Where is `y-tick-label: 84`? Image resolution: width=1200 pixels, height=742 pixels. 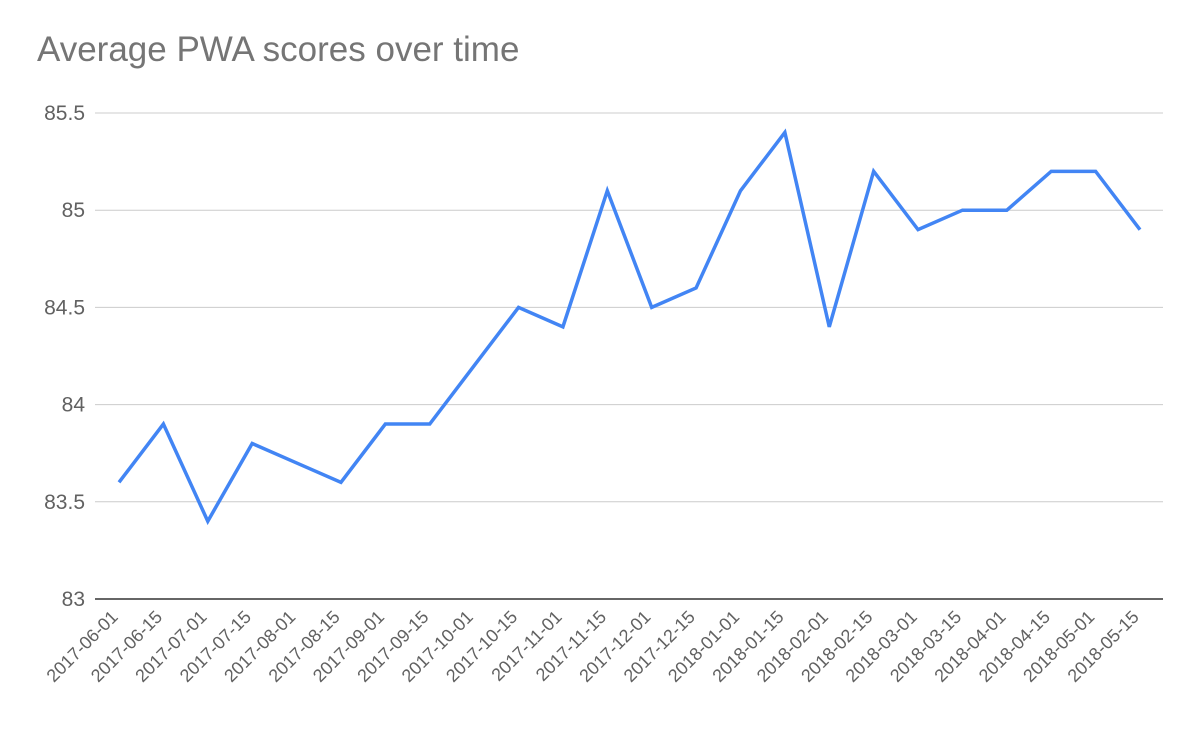
y-tick-label: 84 is located at coordinates (74, 405).